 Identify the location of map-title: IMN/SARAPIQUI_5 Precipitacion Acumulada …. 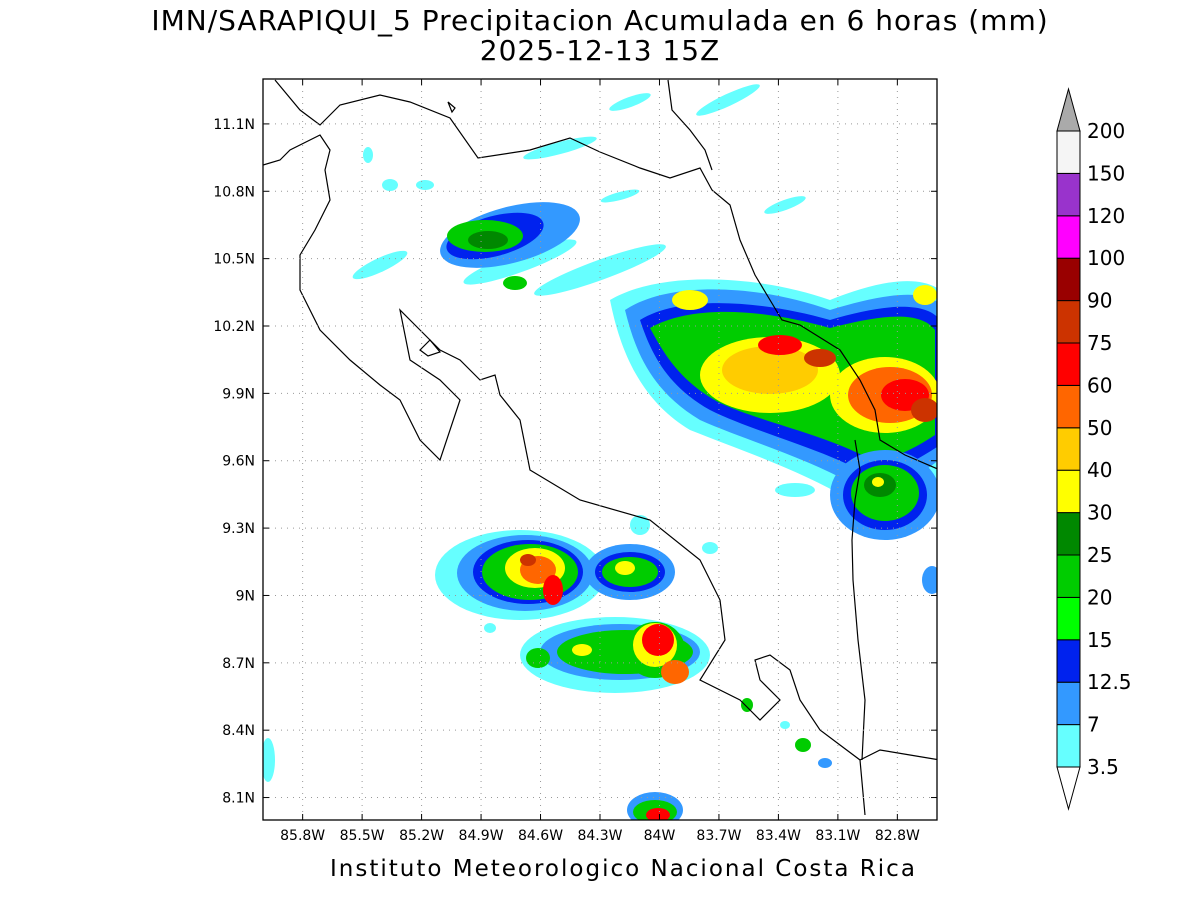
(600, 20).